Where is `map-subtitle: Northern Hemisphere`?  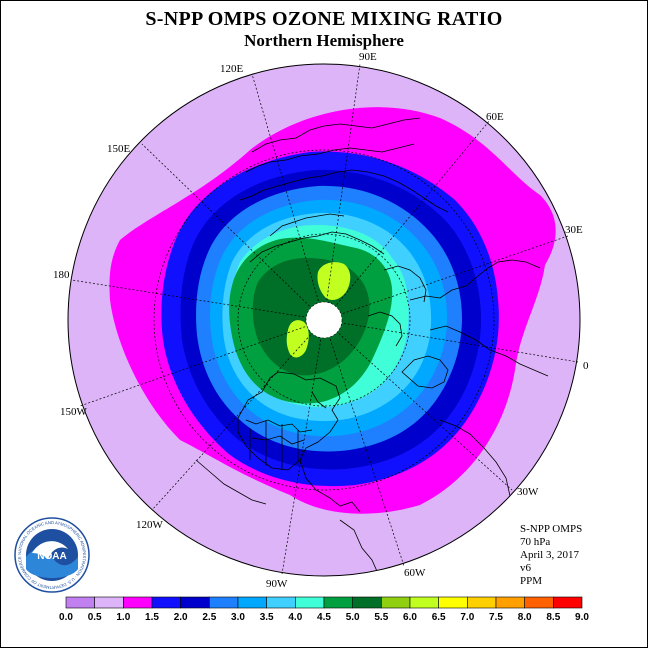 map-subtitle: Northern Hemisphere is located at coordinates (324, 40).